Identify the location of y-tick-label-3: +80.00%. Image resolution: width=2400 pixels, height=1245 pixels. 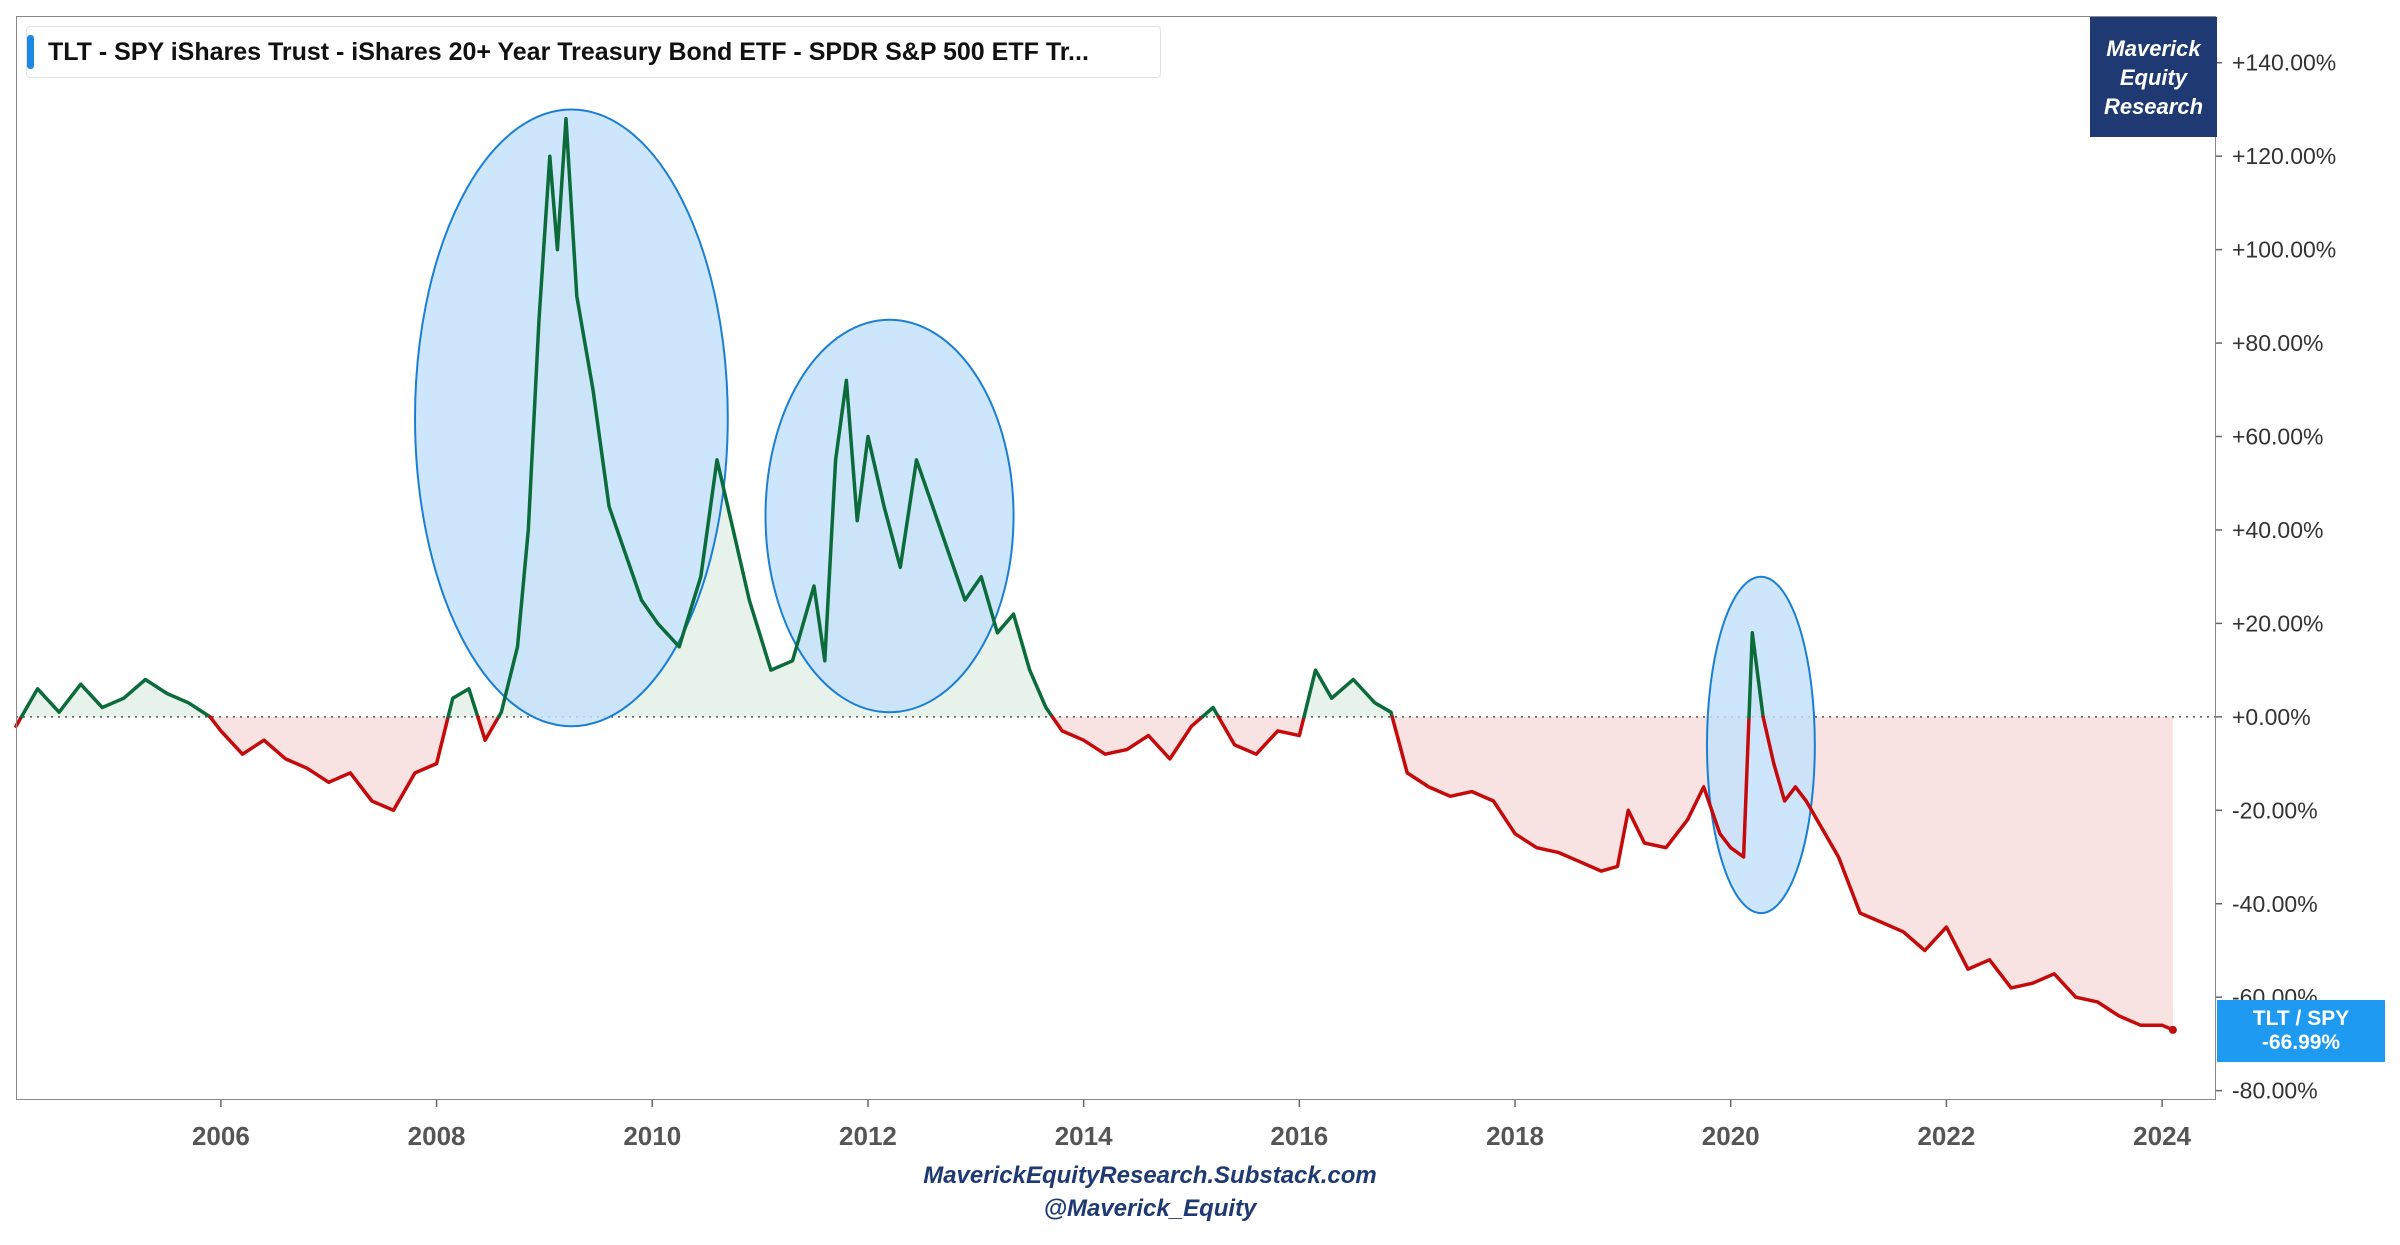
(2277, 343).